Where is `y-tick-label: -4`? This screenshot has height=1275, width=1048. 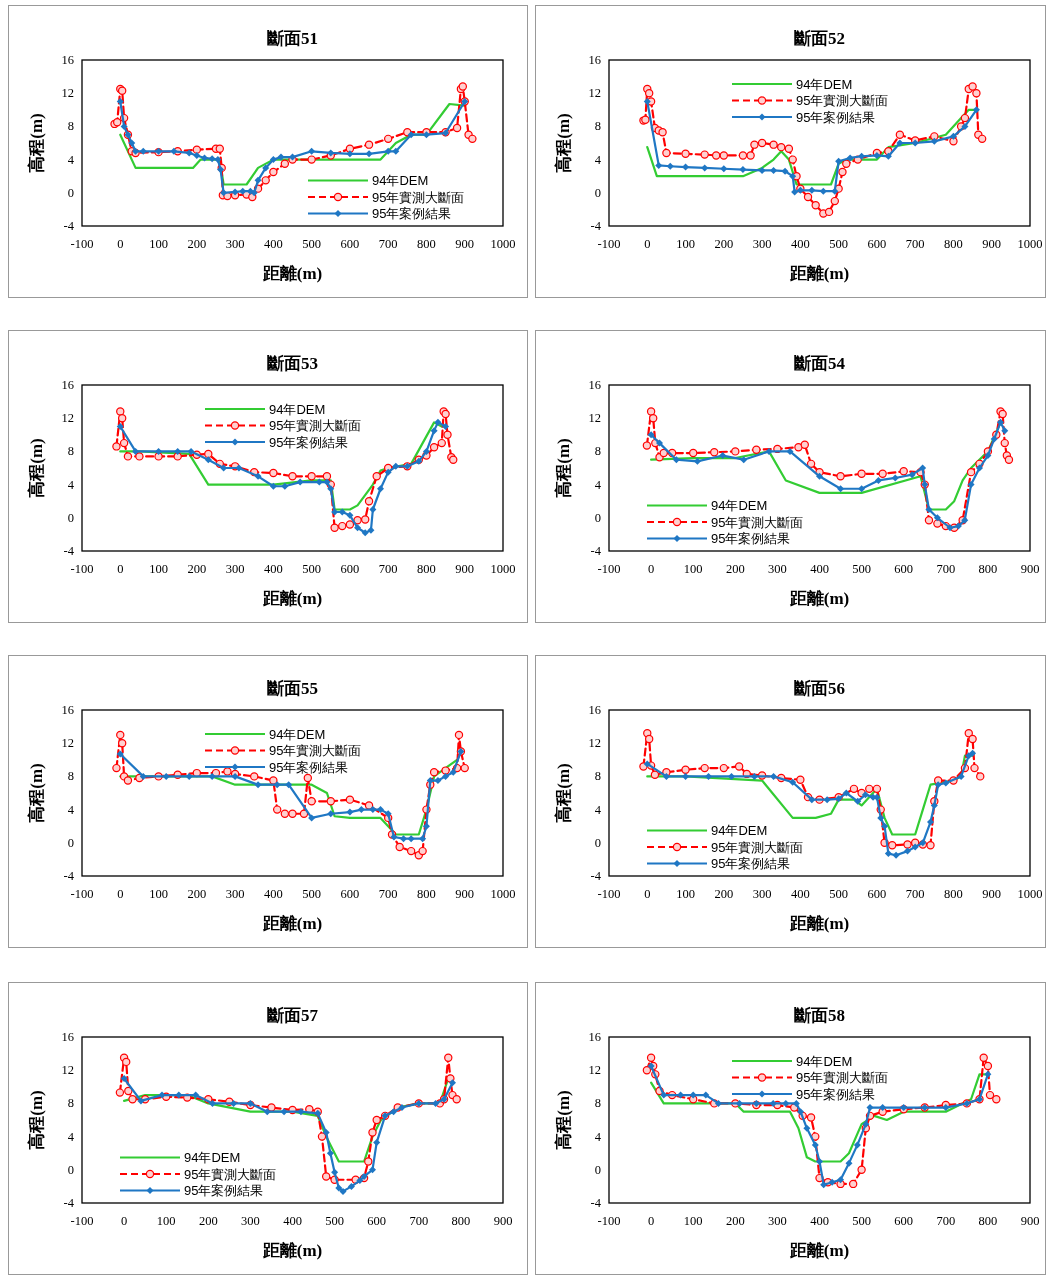 y-tick-label: -4 is located at coordinates (596, 1203).